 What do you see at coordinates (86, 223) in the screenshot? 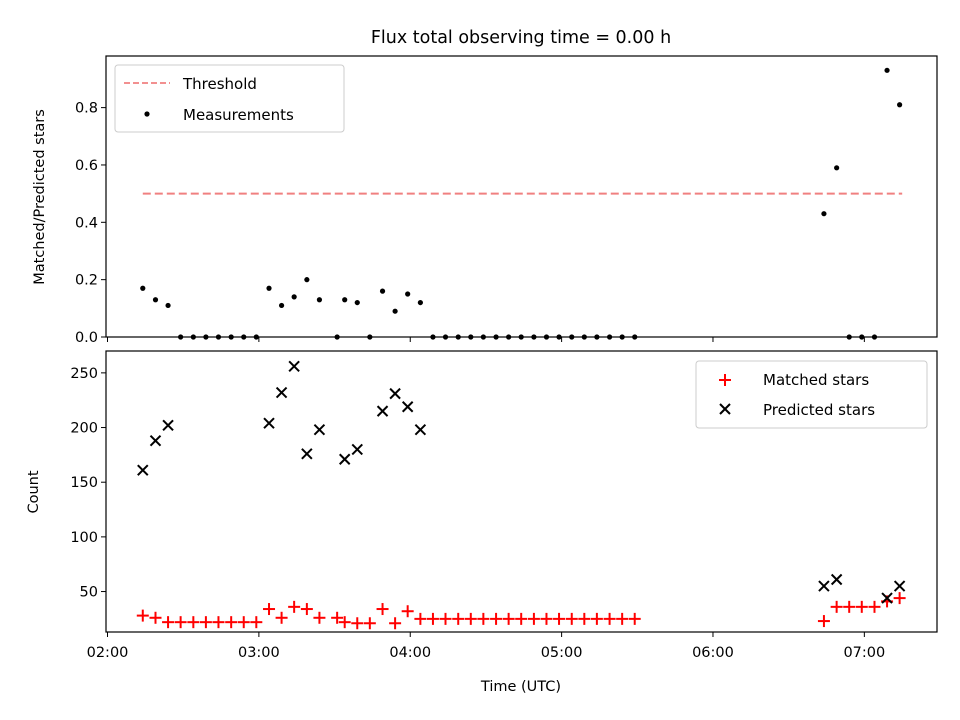
I see `y-tick-label: 0.4` at bounding box center [86, 223].